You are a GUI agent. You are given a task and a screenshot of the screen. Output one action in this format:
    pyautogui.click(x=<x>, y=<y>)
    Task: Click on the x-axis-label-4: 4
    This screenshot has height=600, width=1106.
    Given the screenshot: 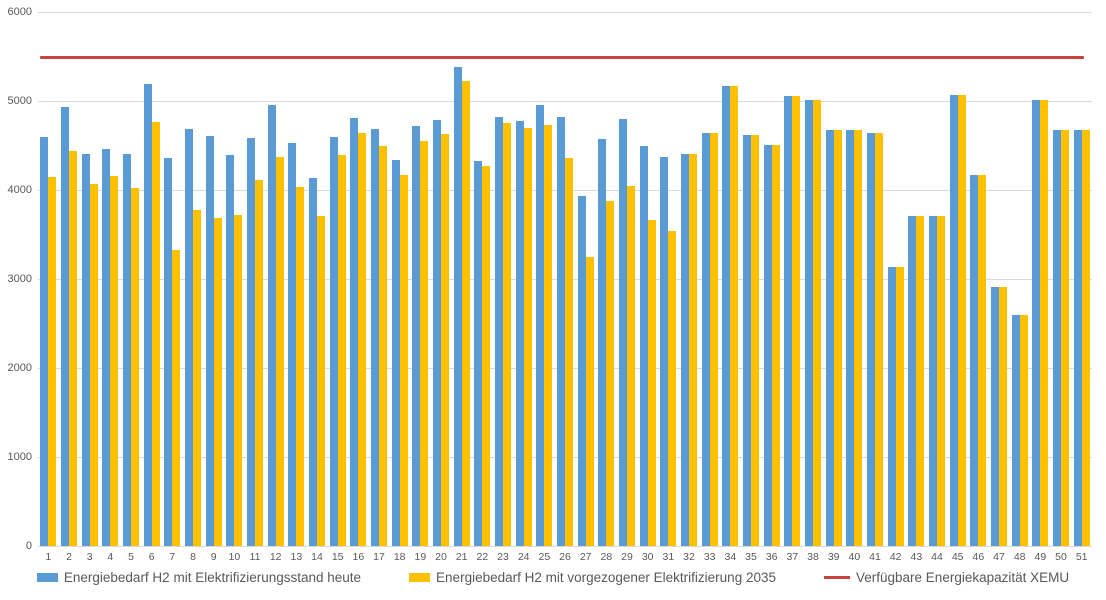 What is the action you would take?
    pyautogui.click(x=110, y=557)
    